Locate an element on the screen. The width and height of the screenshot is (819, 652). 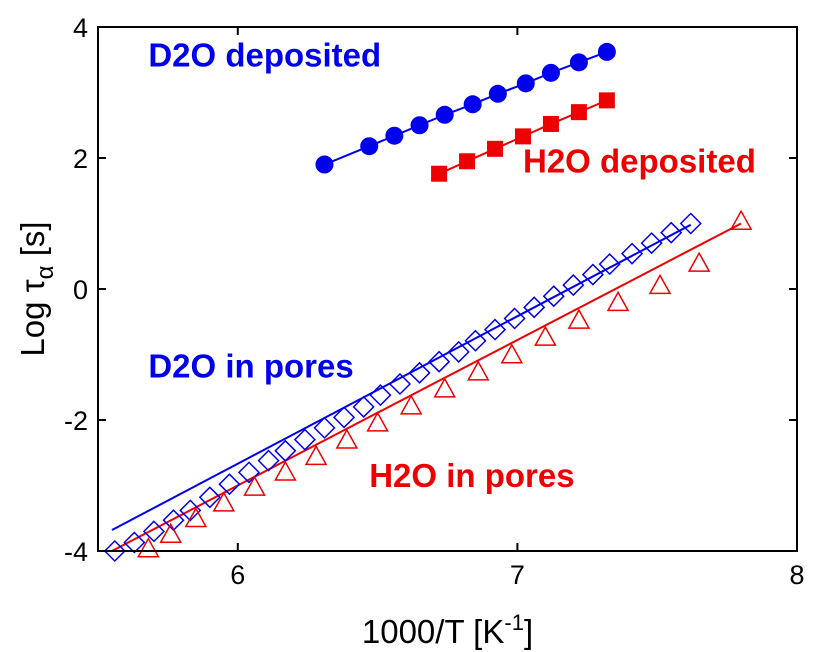
y-tick-label: 2 is located at coordinates (80, 159).